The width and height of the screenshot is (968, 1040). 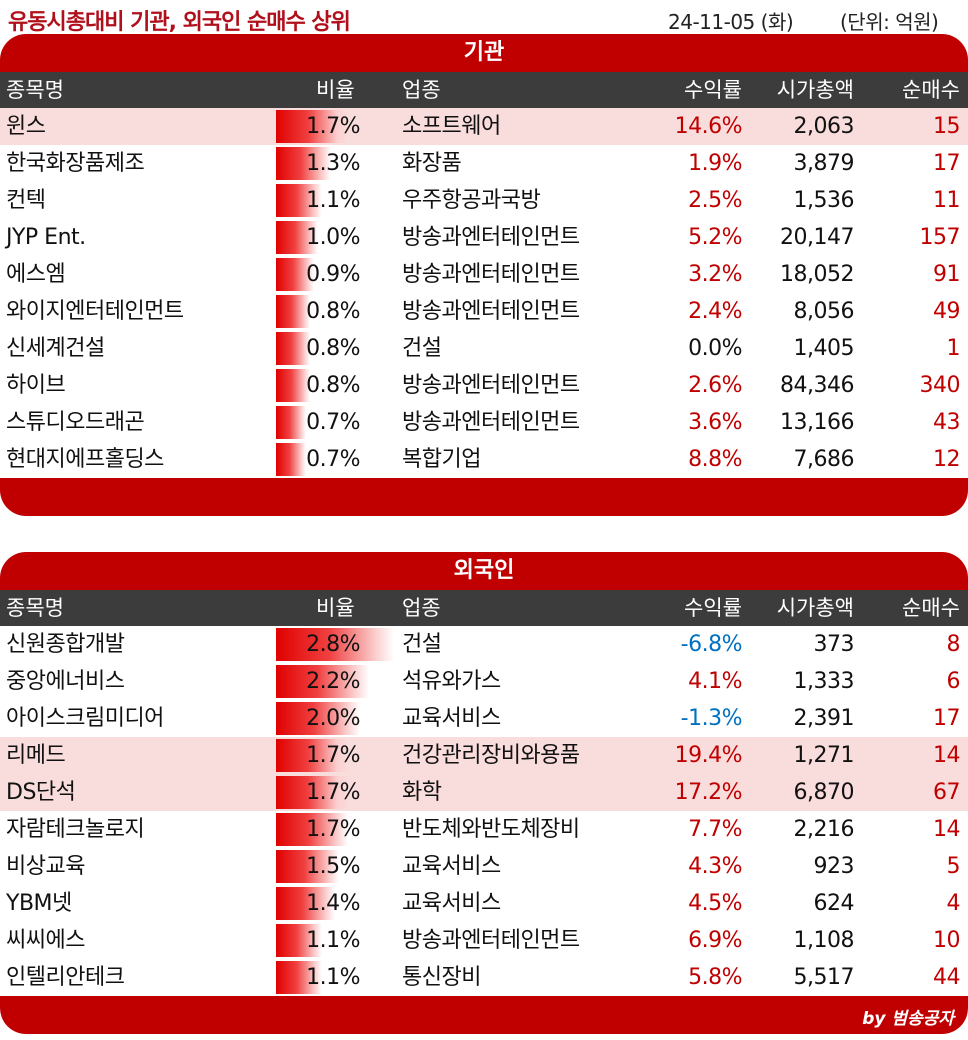 I want to click on net-buy-value: 6, so click(x=953, y=681).